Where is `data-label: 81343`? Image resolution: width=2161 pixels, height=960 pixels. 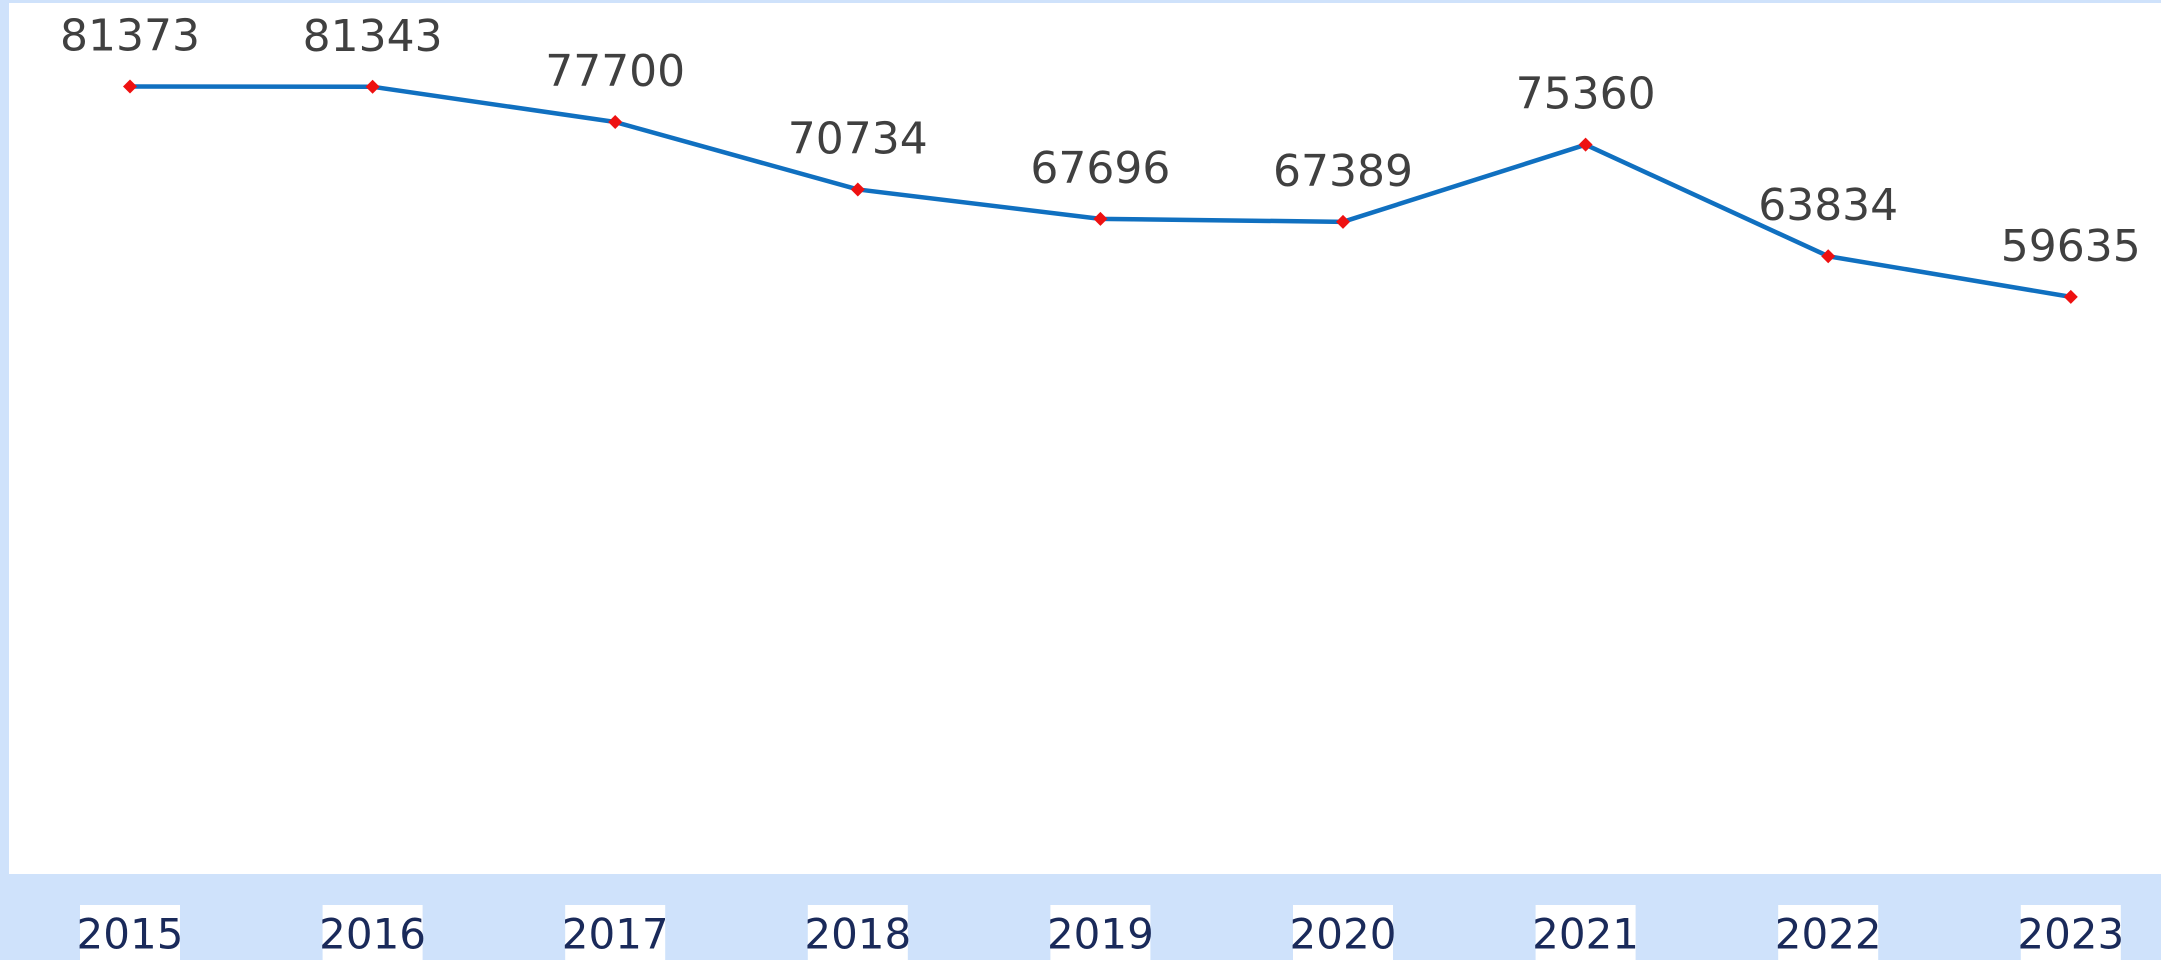
data-label: 81343 is located at coordinates (373, 36).